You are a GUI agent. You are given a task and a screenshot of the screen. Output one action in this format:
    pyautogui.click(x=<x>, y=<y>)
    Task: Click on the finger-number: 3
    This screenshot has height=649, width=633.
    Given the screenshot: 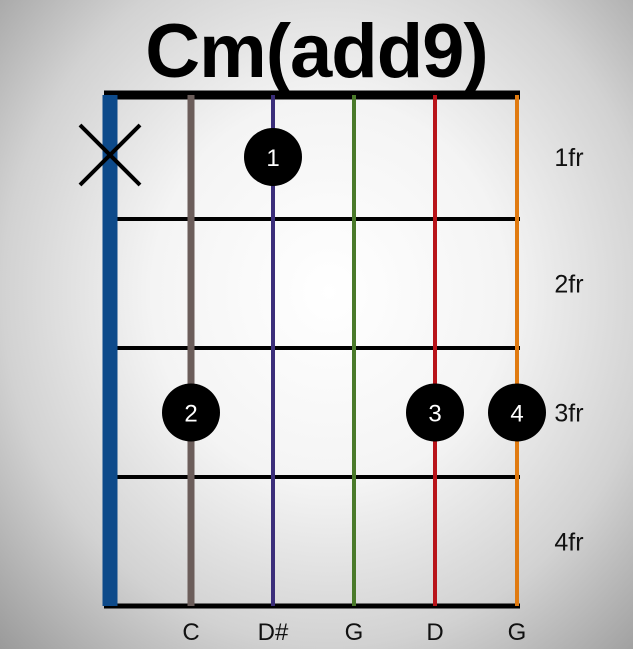 What is the action you would take?
    pyautogui.click(x=434, y=414)
    